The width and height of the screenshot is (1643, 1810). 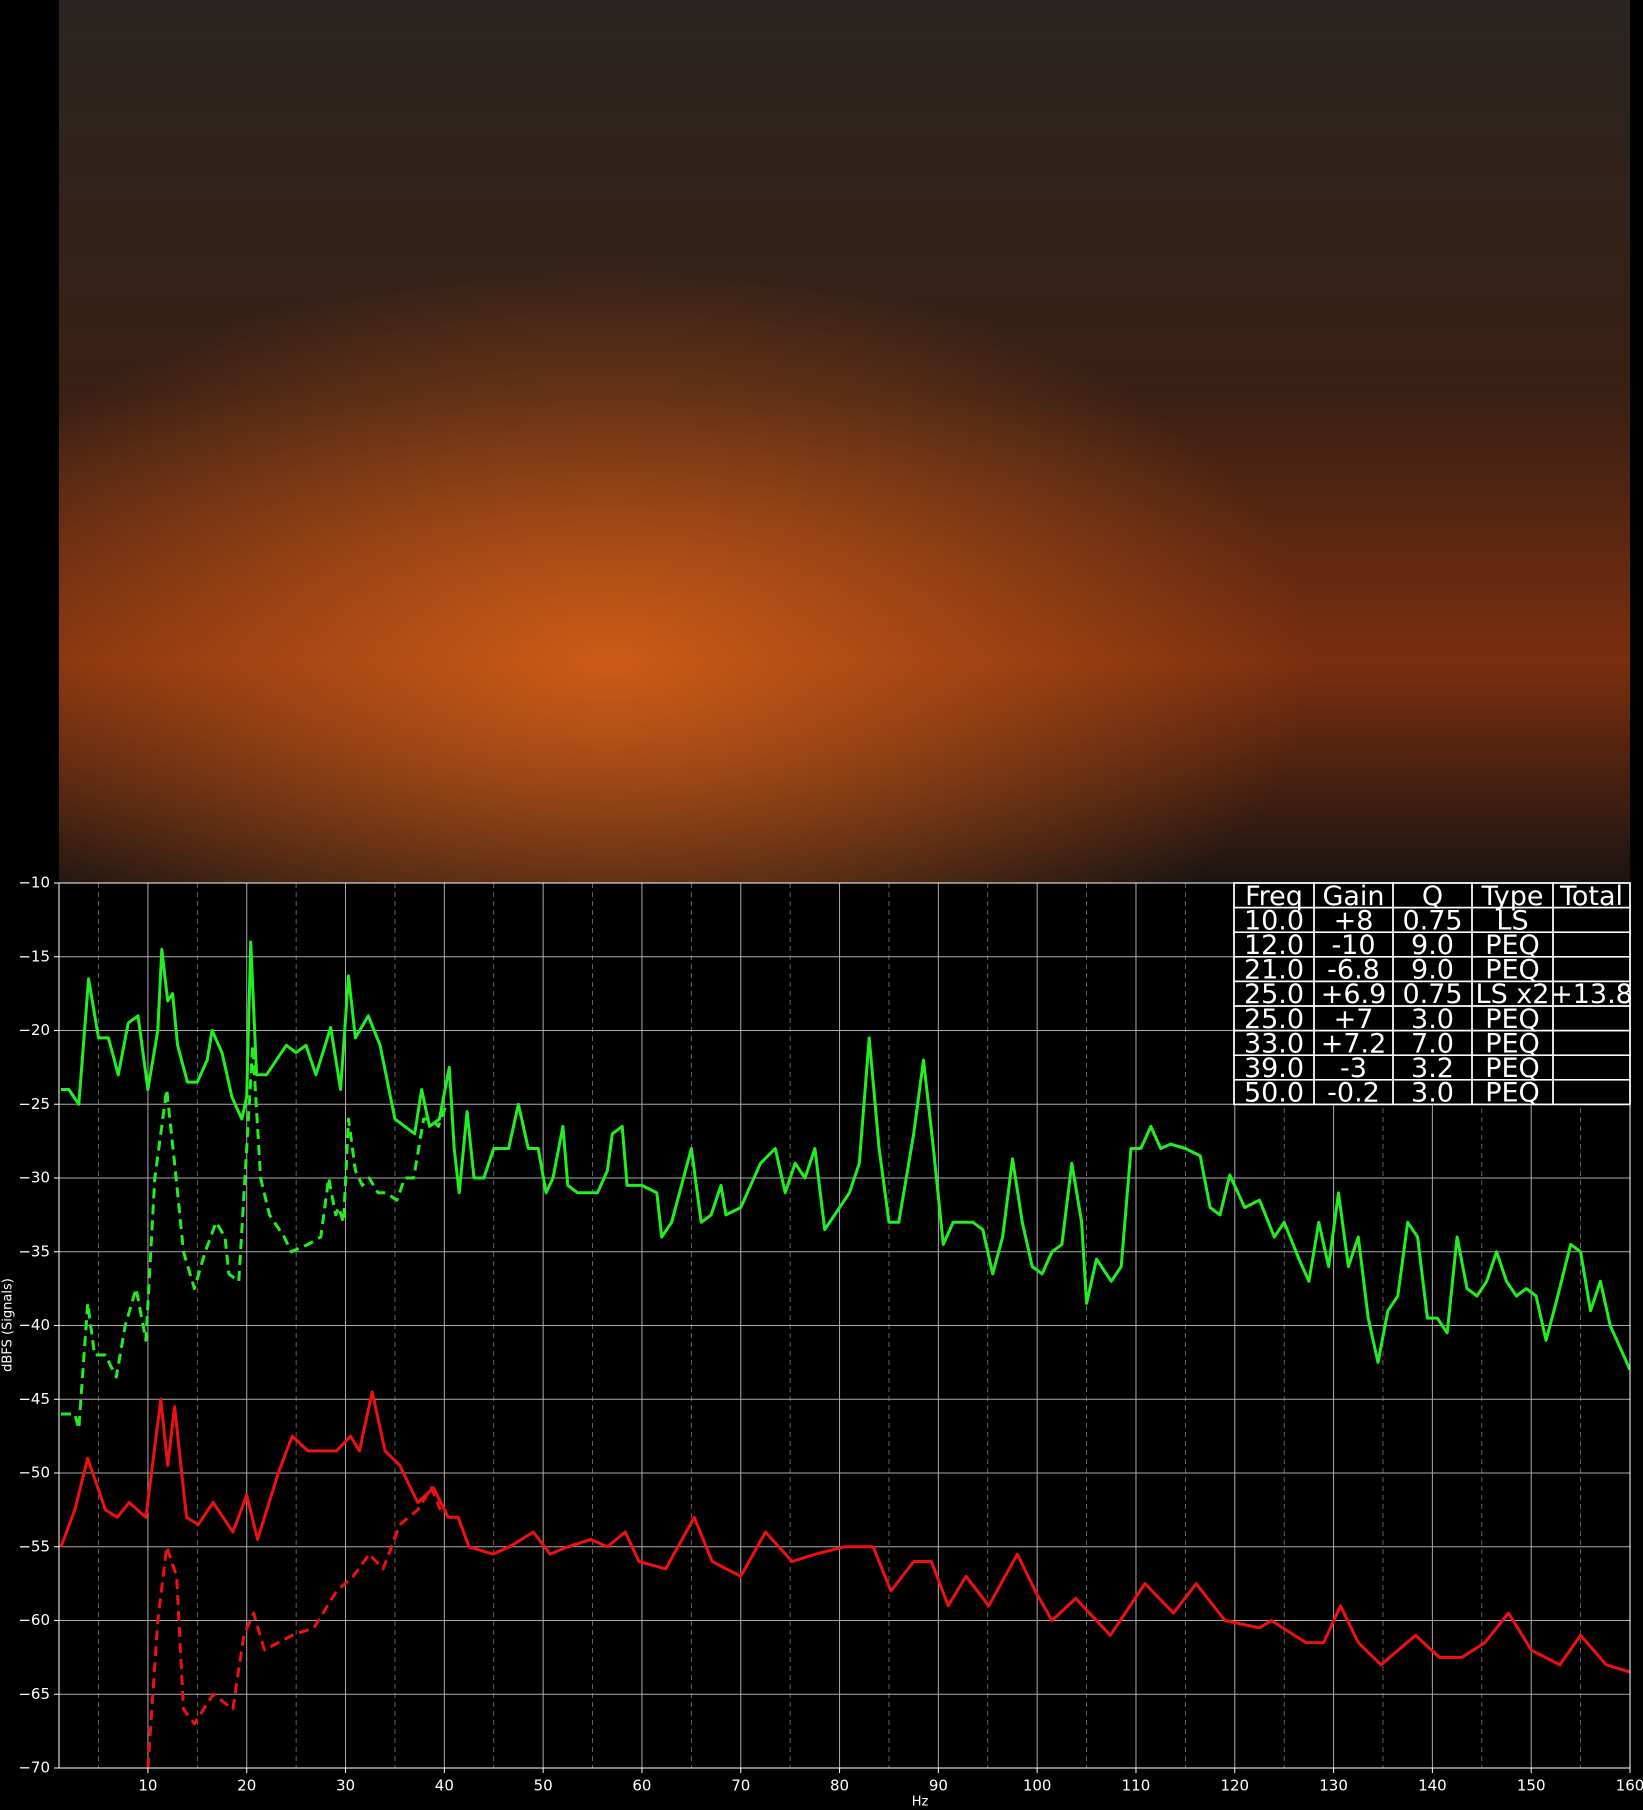 What do you see at coordinates (1591, 1092) in the screenshot?
I see `table-cell` at bounding box center [1591, 1092].